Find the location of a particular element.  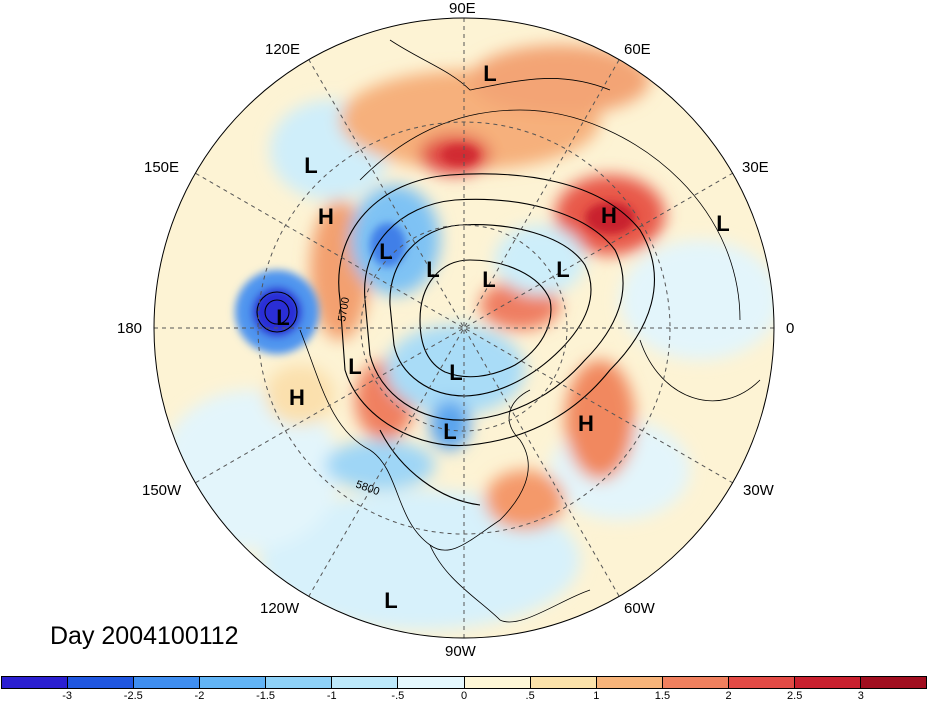

lon-label-150w: 150W is located at coordinates (162, 490).